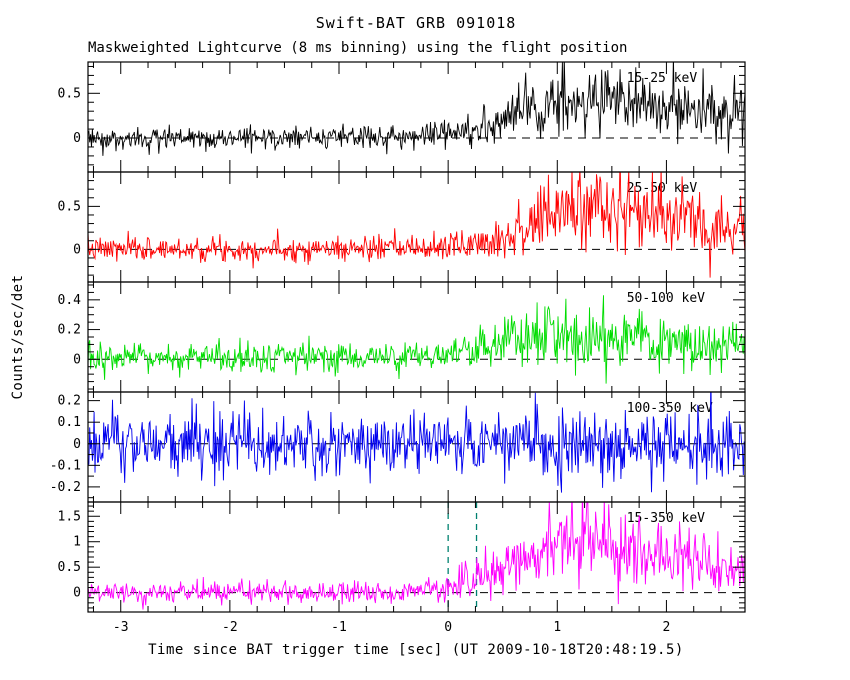 The image size is (850, 680). What do you see at coordinates (667, 627) in the screenshot?
I see `x-tick-label: 2` at bounding box center [667, 627].